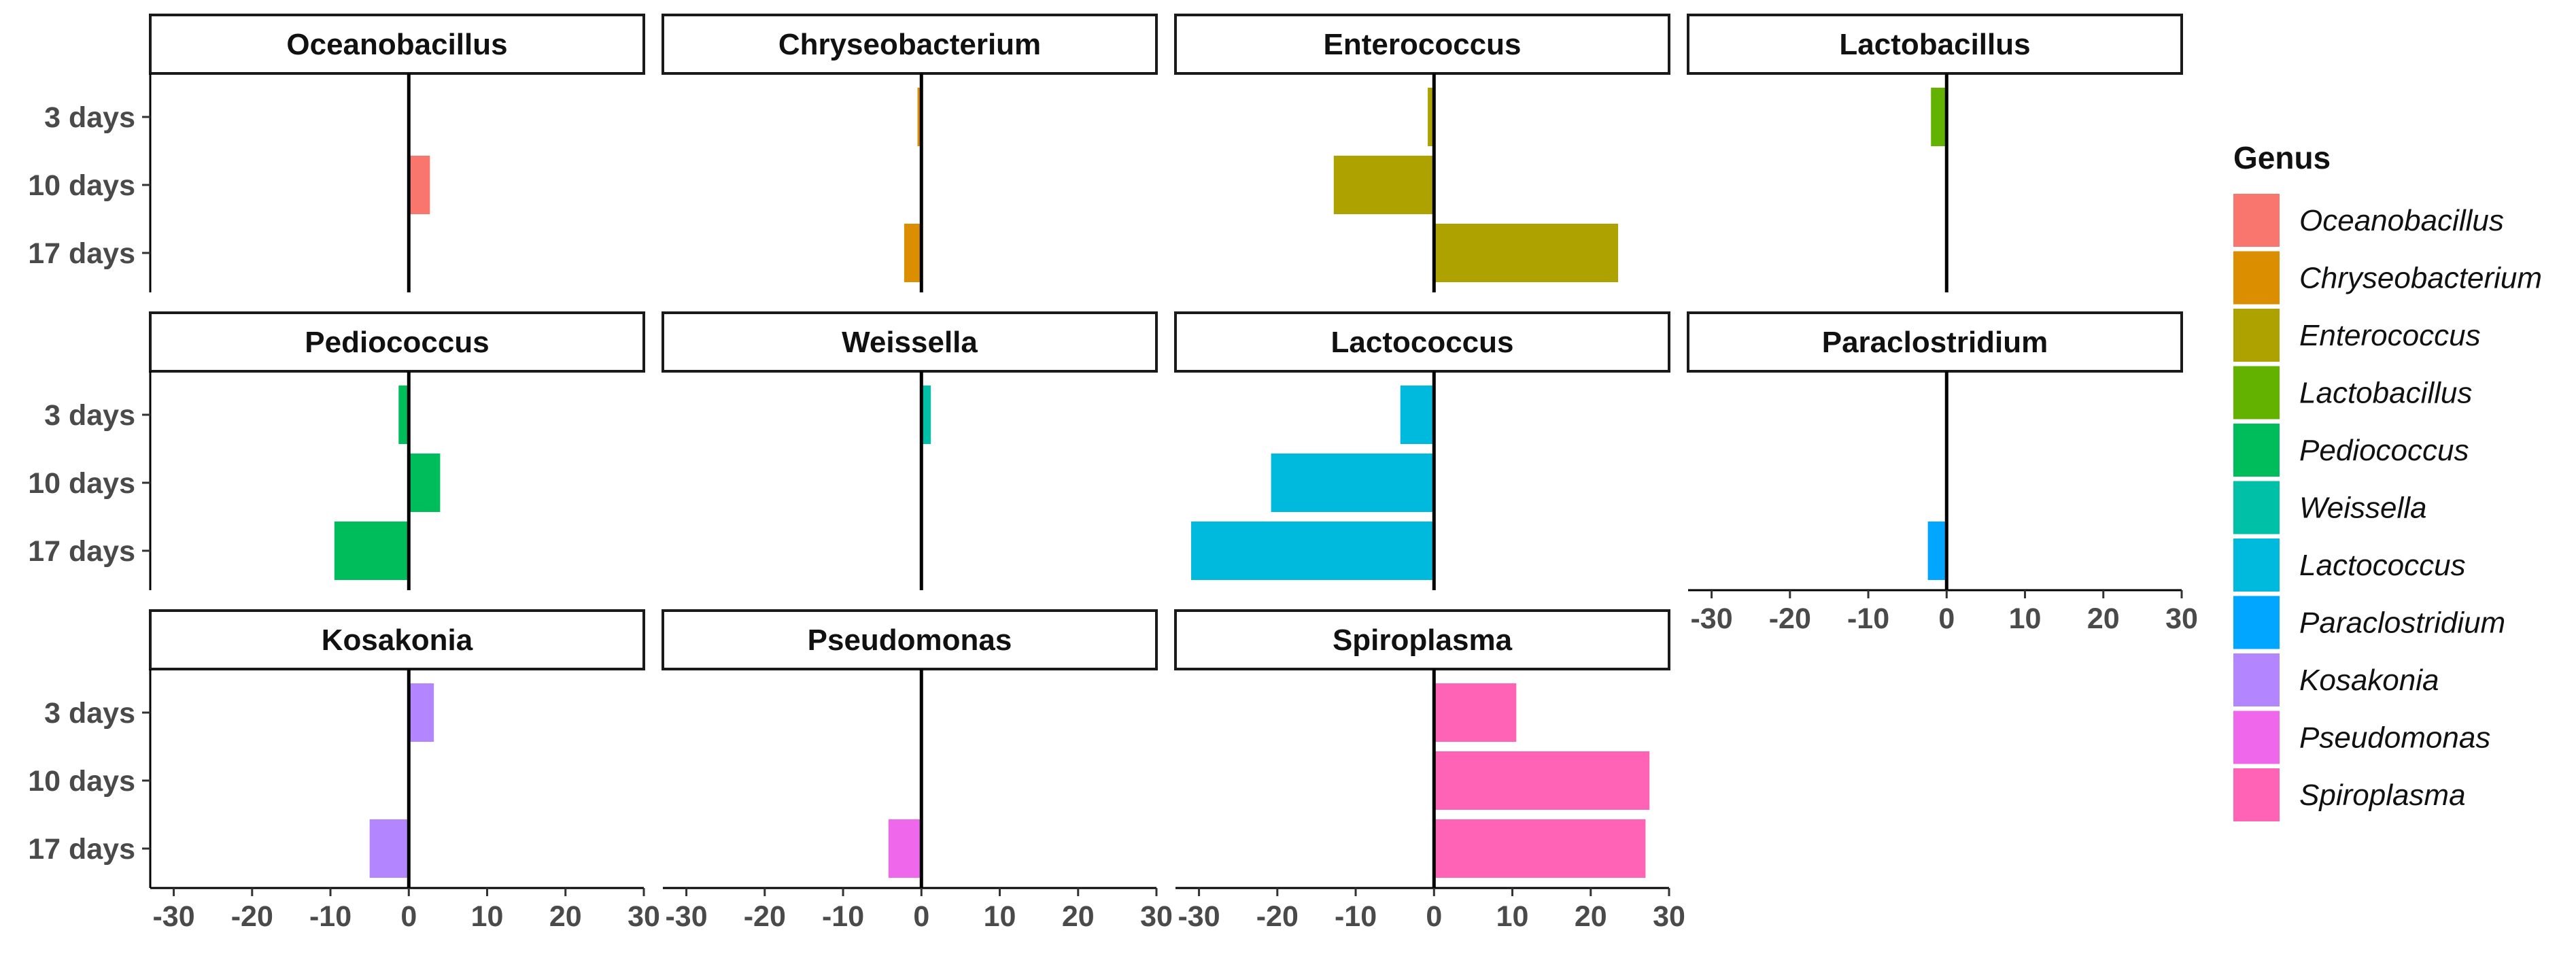 The height and width of the screenshot is (956, 2576). What do you see at coordinates (2369, 681) in the screenshot?
I see `legend-label-kosakonia: Kosakonia` at bounding box center [2369, 681].